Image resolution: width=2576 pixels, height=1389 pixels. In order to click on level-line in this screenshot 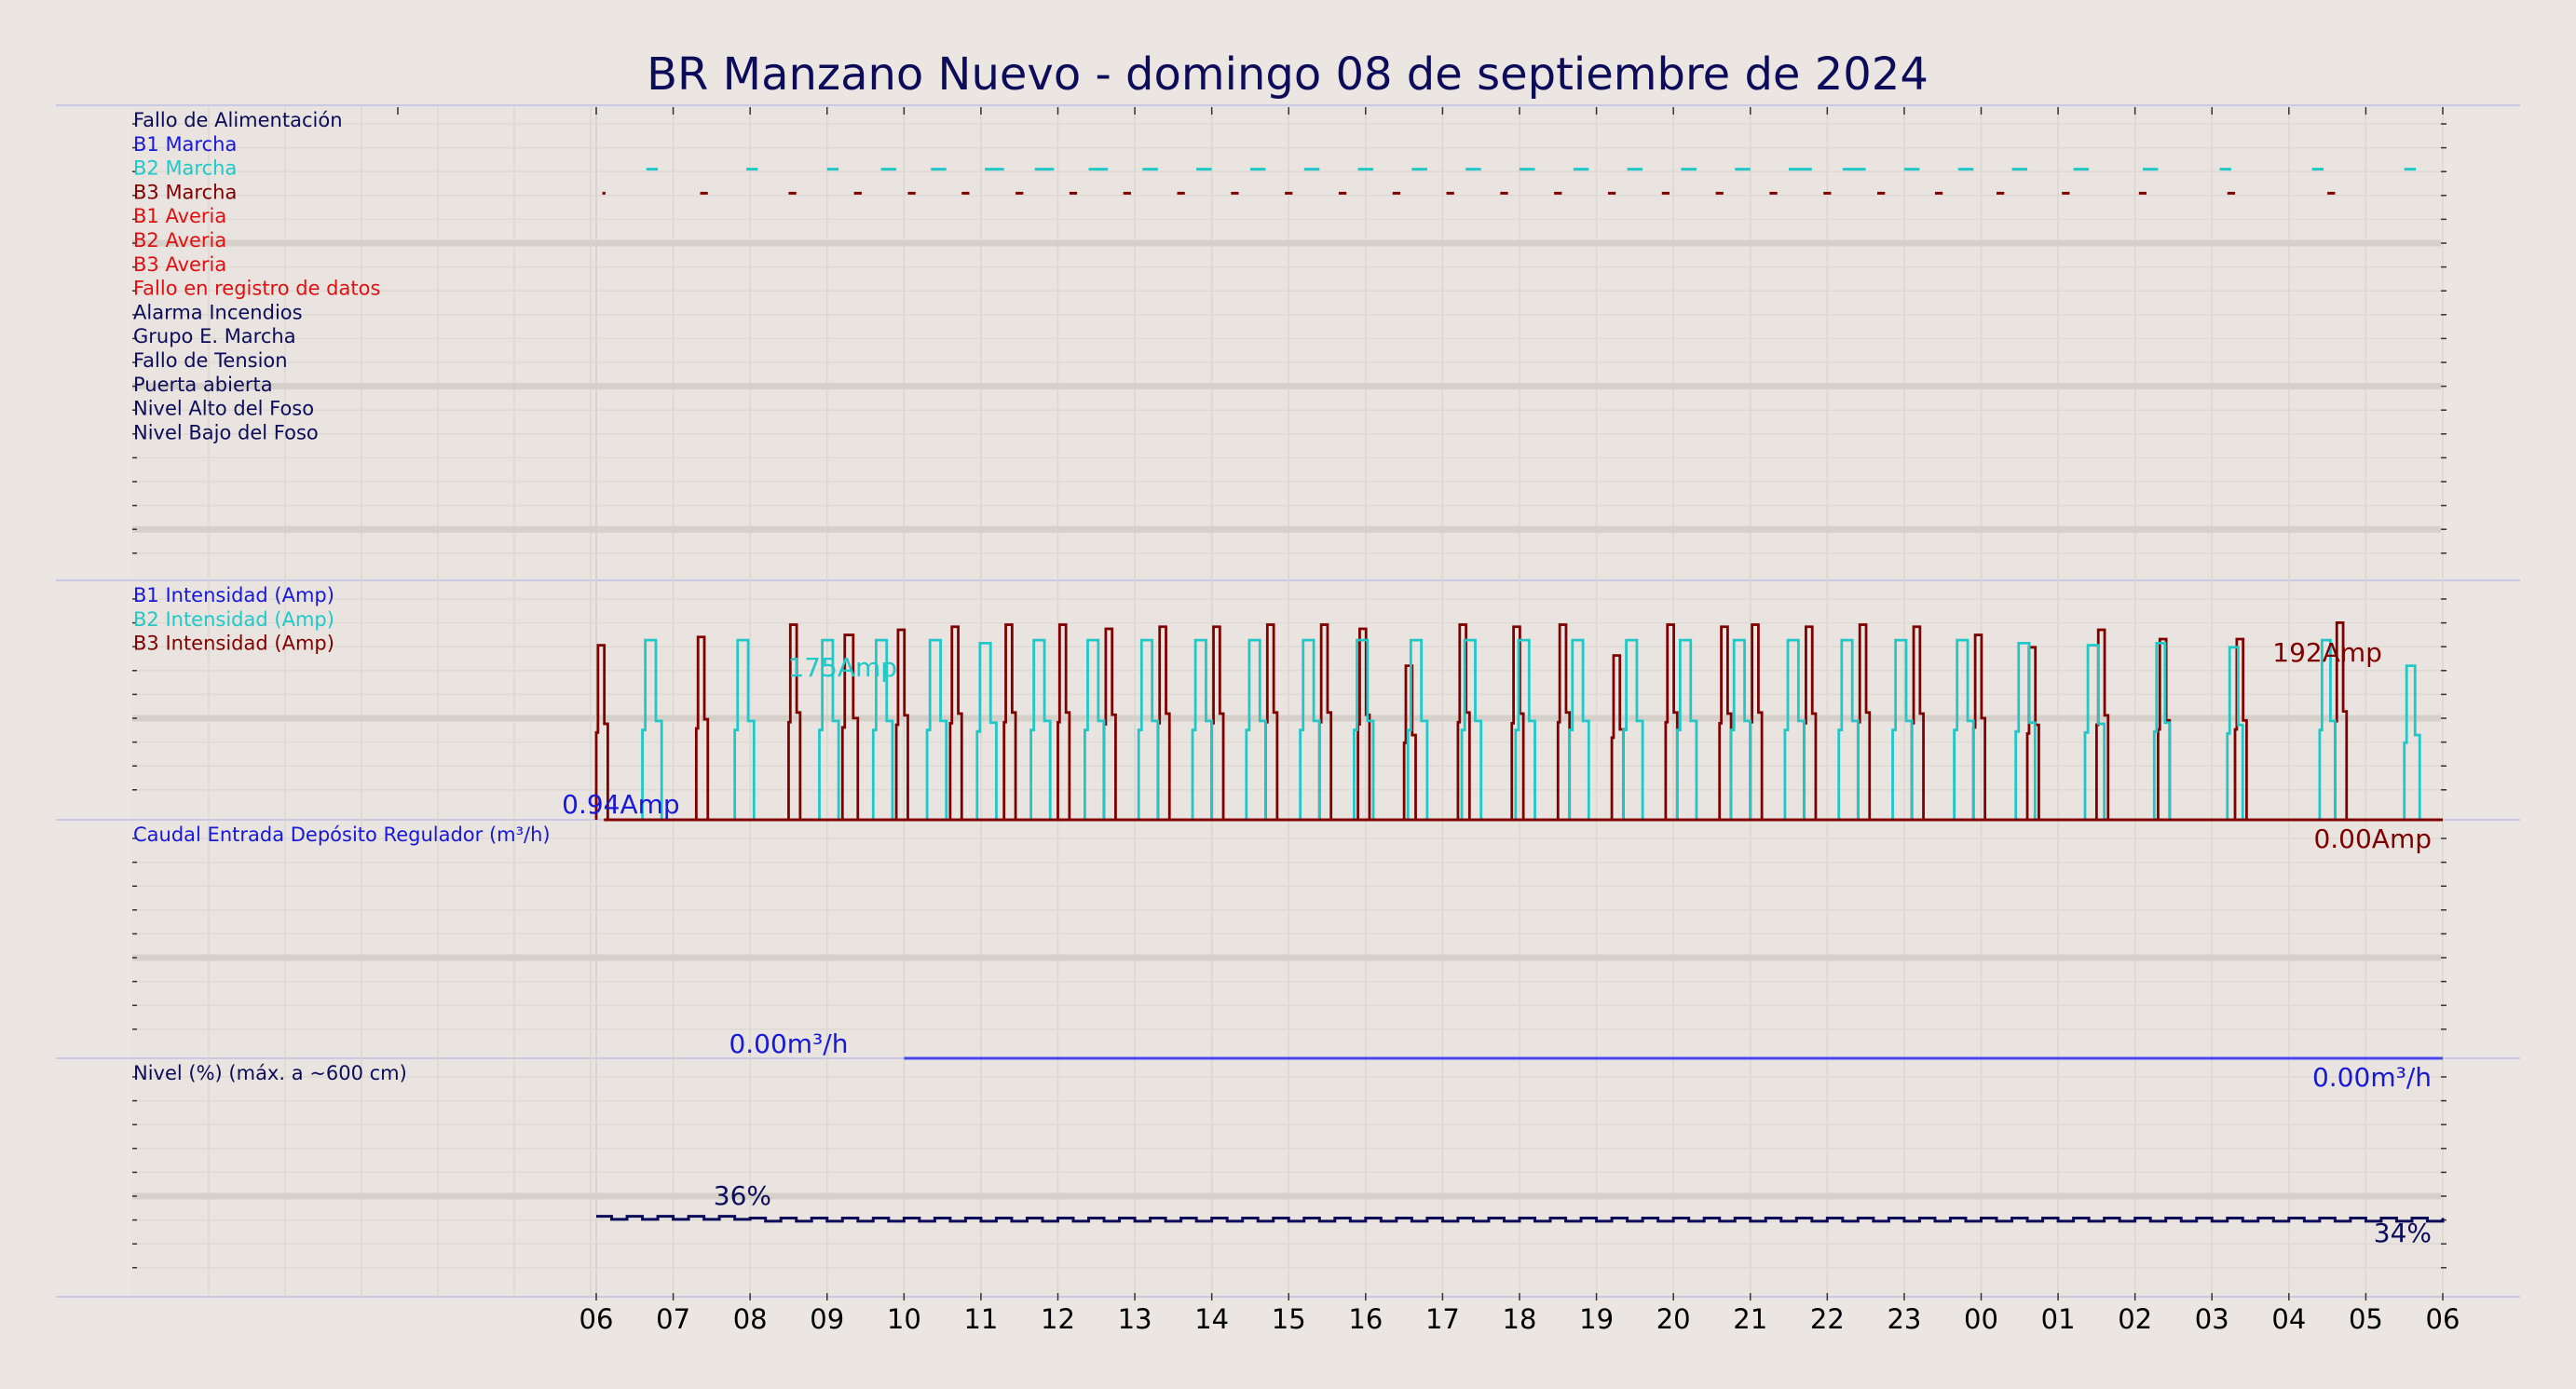, I will do `click(1520, 1219)`.